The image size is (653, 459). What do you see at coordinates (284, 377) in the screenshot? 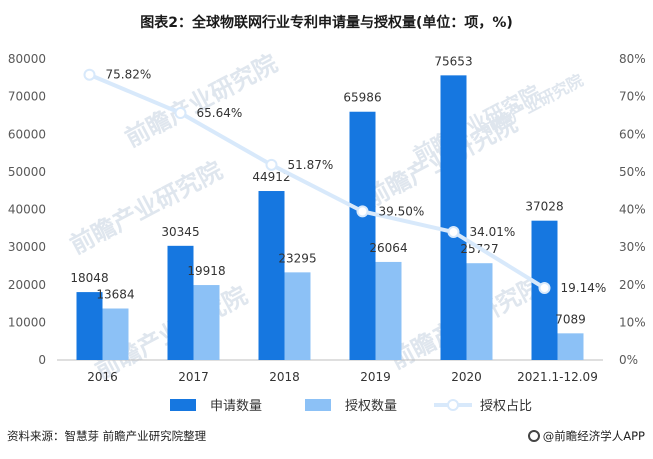
I see `x-tick-label: 2018` at bounding box center [284, 377].